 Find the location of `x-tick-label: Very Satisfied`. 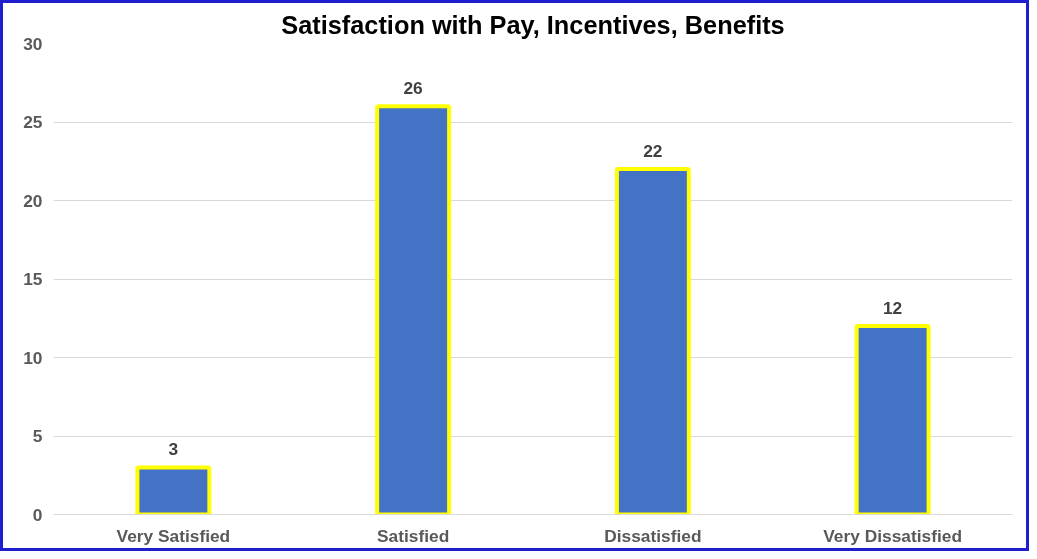

x-tick-label: Very Satisfied is located at coordinates (173, 535).